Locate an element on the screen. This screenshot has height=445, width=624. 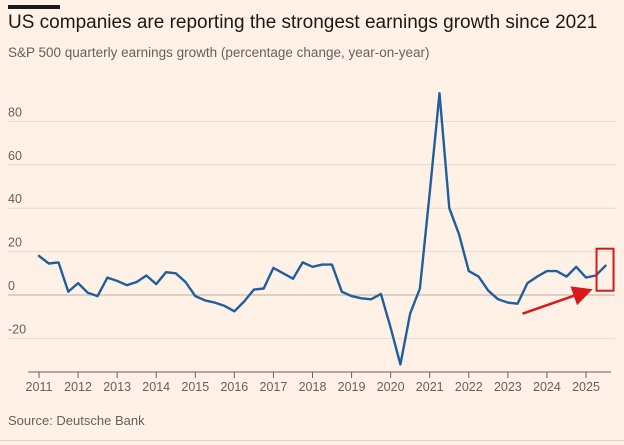
y-tick-label: 60 is located at coordinates (15, 156).